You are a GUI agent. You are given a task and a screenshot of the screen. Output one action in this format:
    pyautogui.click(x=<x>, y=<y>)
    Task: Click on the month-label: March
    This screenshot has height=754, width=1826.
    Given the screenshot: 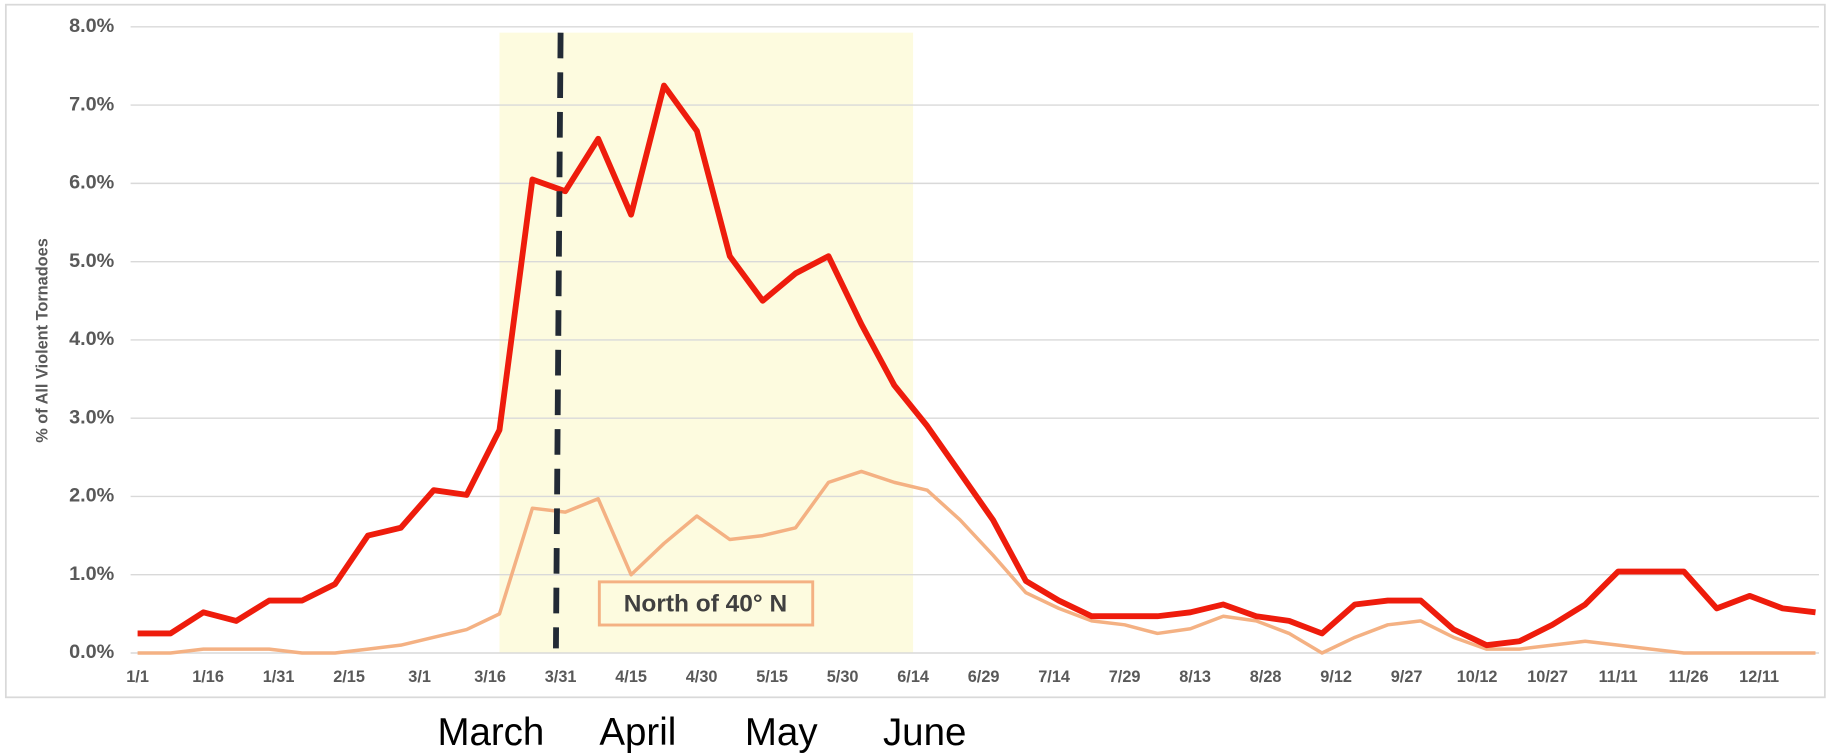 What is the action you would take?
    pyautogui.click(x=490, y=732)
    